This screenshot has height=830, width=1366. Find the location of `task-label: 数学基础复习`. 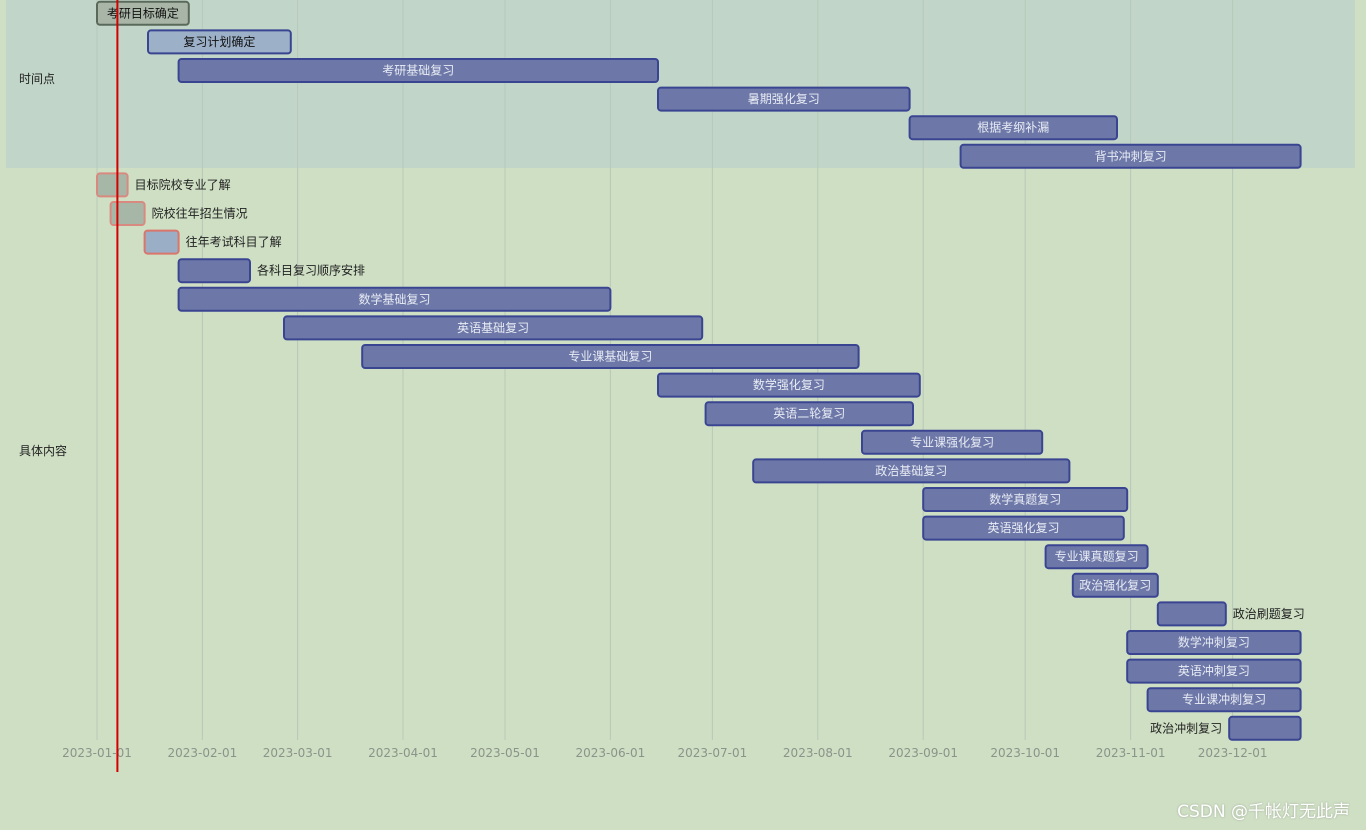

task-label: 数学基础复习 is located at coordinates (394, 298).